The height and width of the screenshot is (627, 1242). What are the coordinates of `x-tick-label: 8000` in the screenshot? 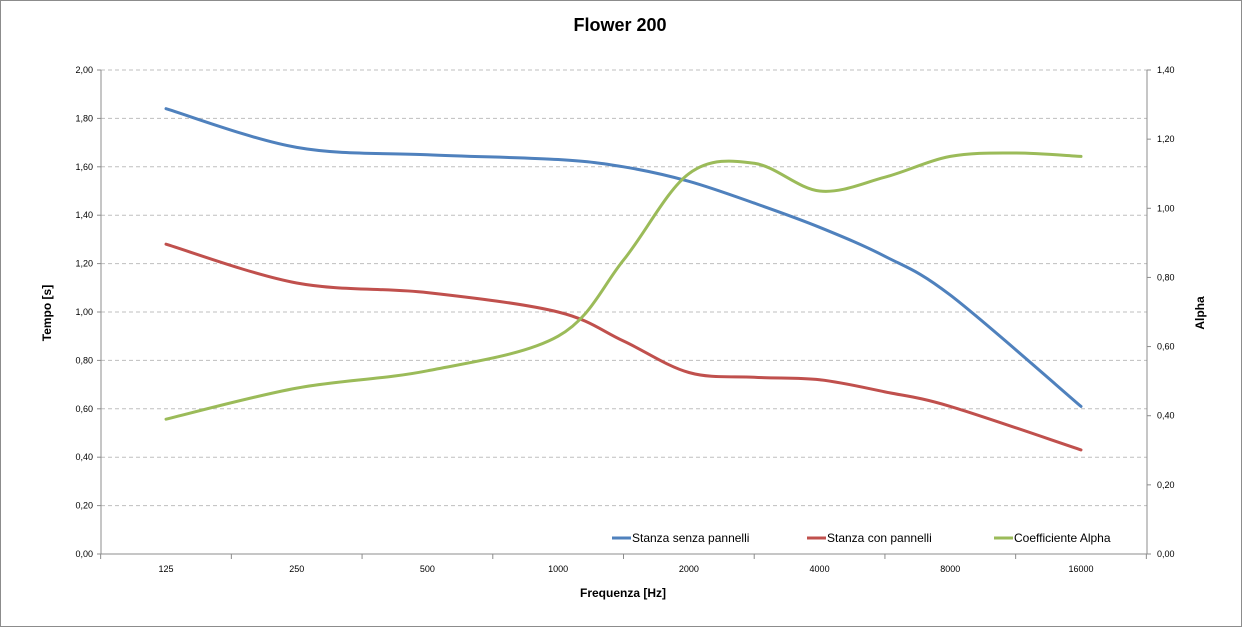 It's located at (950, 569).